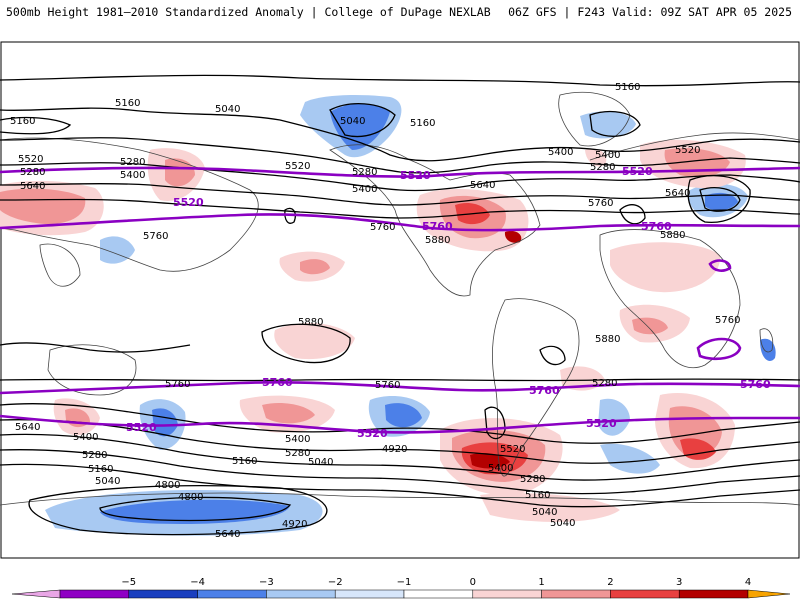 The image size is (800, 600). What do you see at coordinates (594, 119) in the screenshot?
I see `coast-greenland` at bounding box center [594, 119].